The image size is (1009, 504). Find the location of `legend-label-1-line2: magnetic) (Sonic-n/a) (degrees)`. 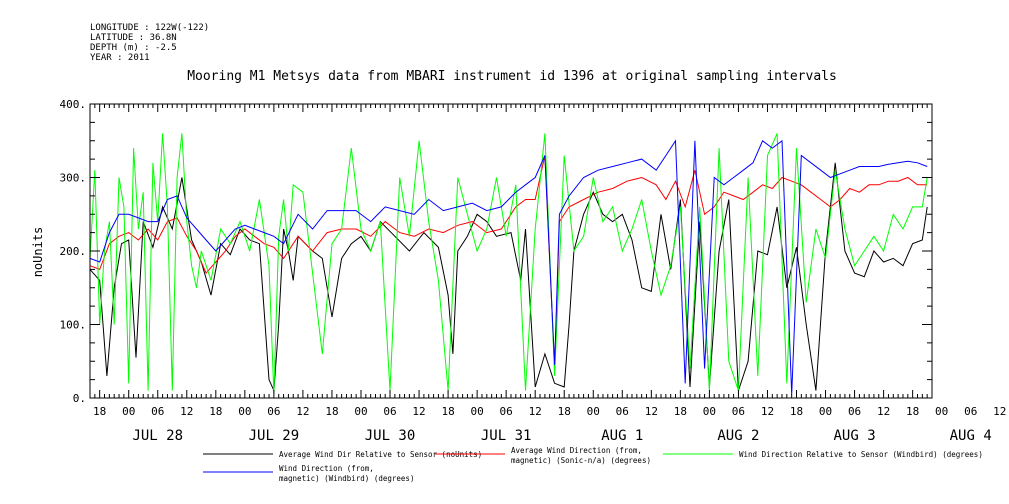

legend-label-1-line2: magnetic) (Sonic-n/a) (degrees) is located at coordinates (581, 460).